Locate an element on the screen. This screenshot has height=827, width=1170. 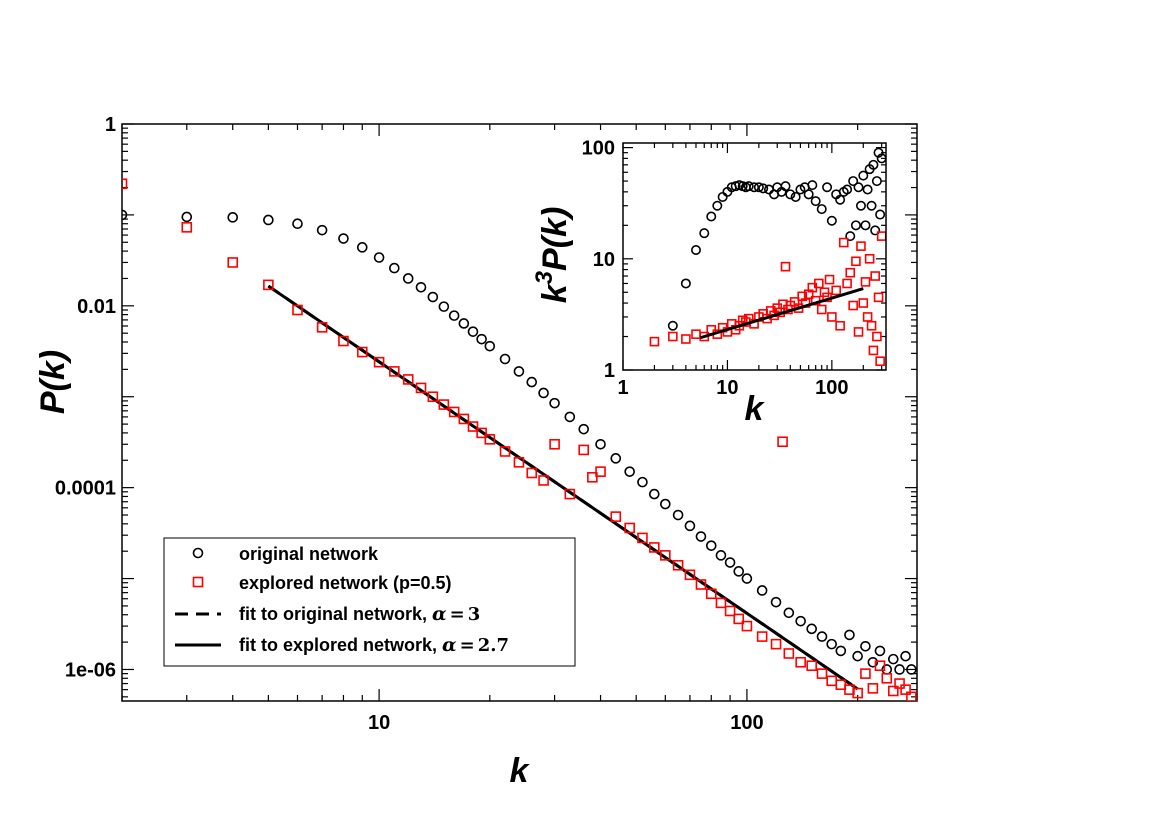
legend-fit-explored-value: 2.7 is located at coordinates (493, 645).